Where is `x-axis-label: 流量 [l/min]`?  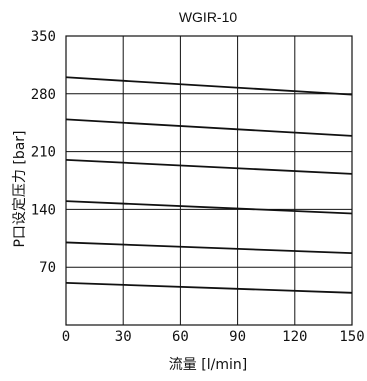
x-axis-label: 流量 [l/min] is located at coordinates (208, 365).